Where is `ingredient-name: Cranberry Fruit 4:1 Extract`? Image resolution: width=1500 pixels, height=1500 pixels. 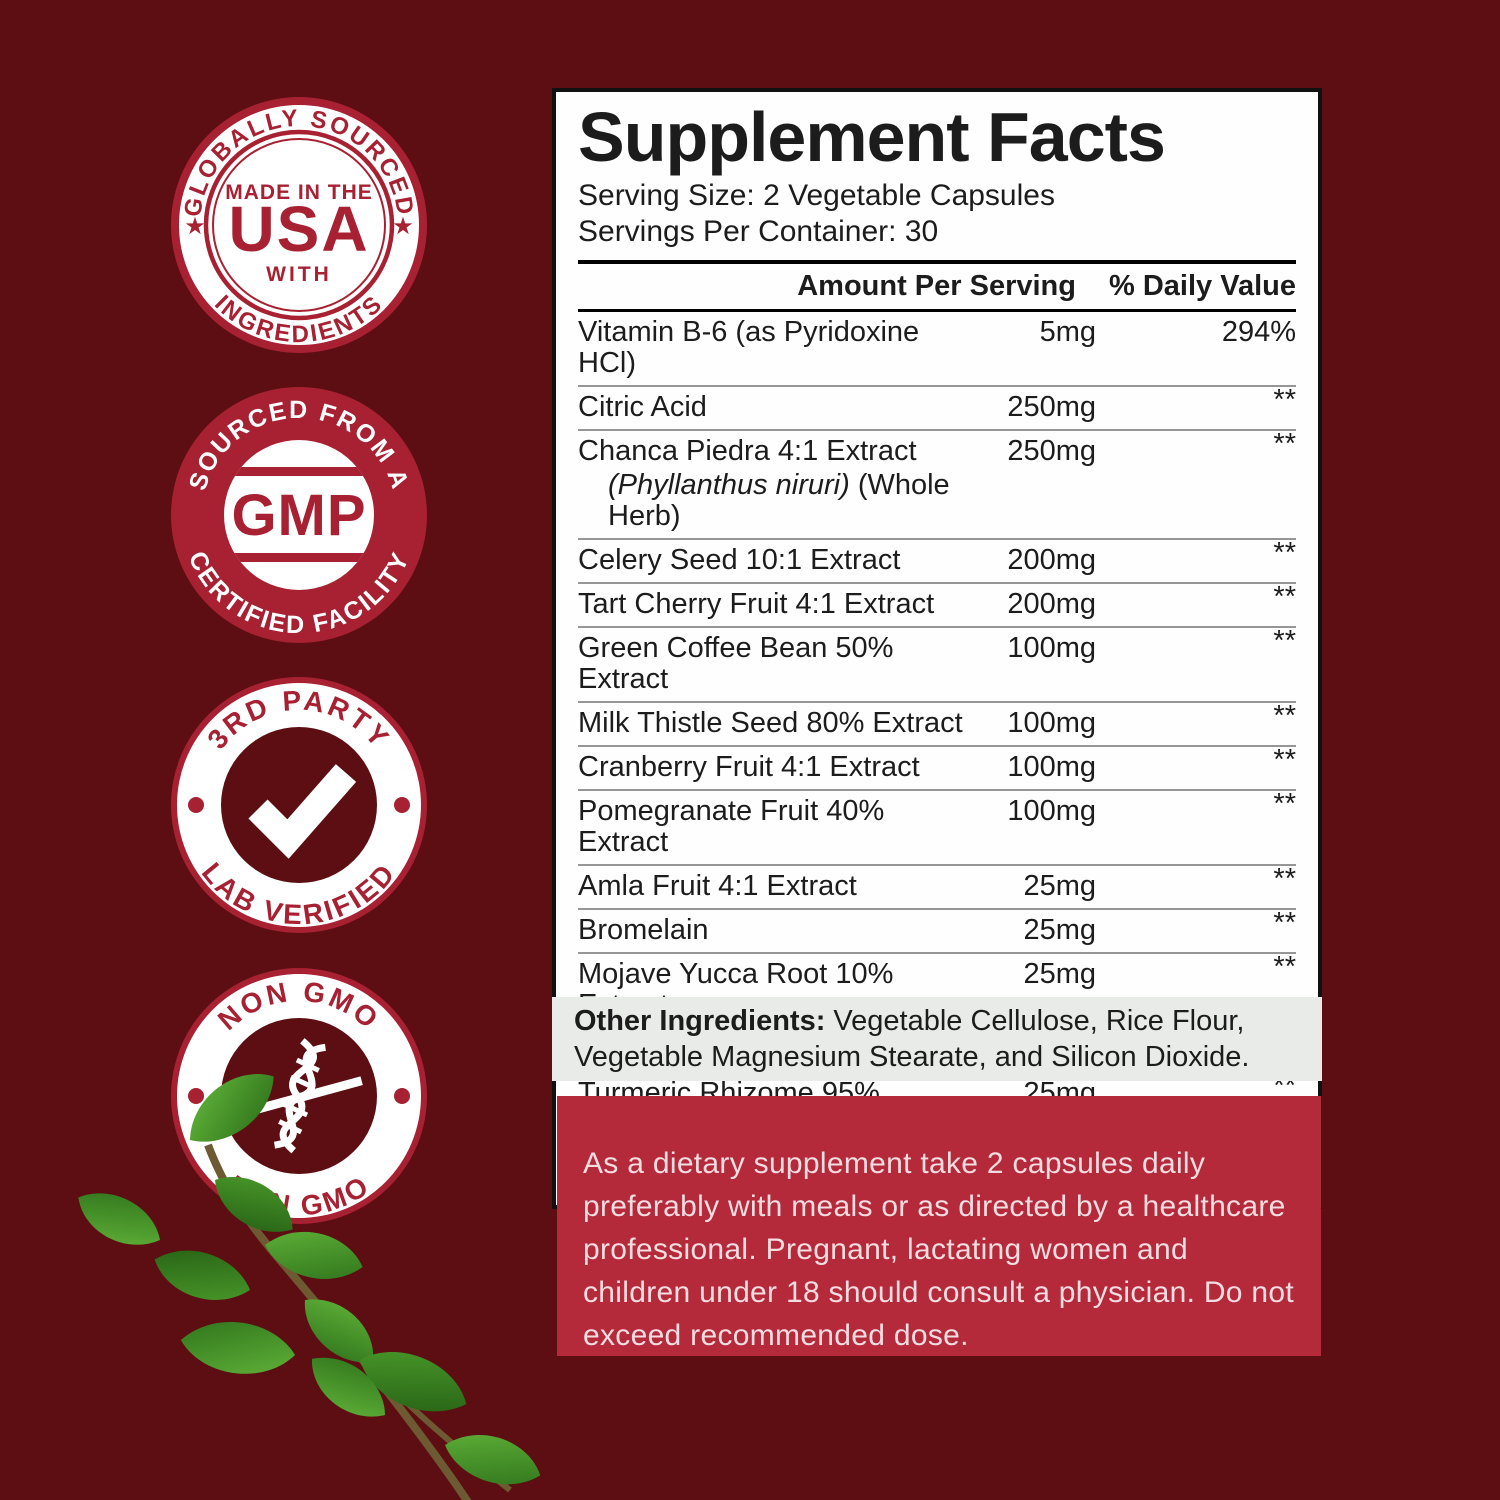
ingredient-name: Cranberry Fruit 4:1 Extract is located at coordinates (749, 767).